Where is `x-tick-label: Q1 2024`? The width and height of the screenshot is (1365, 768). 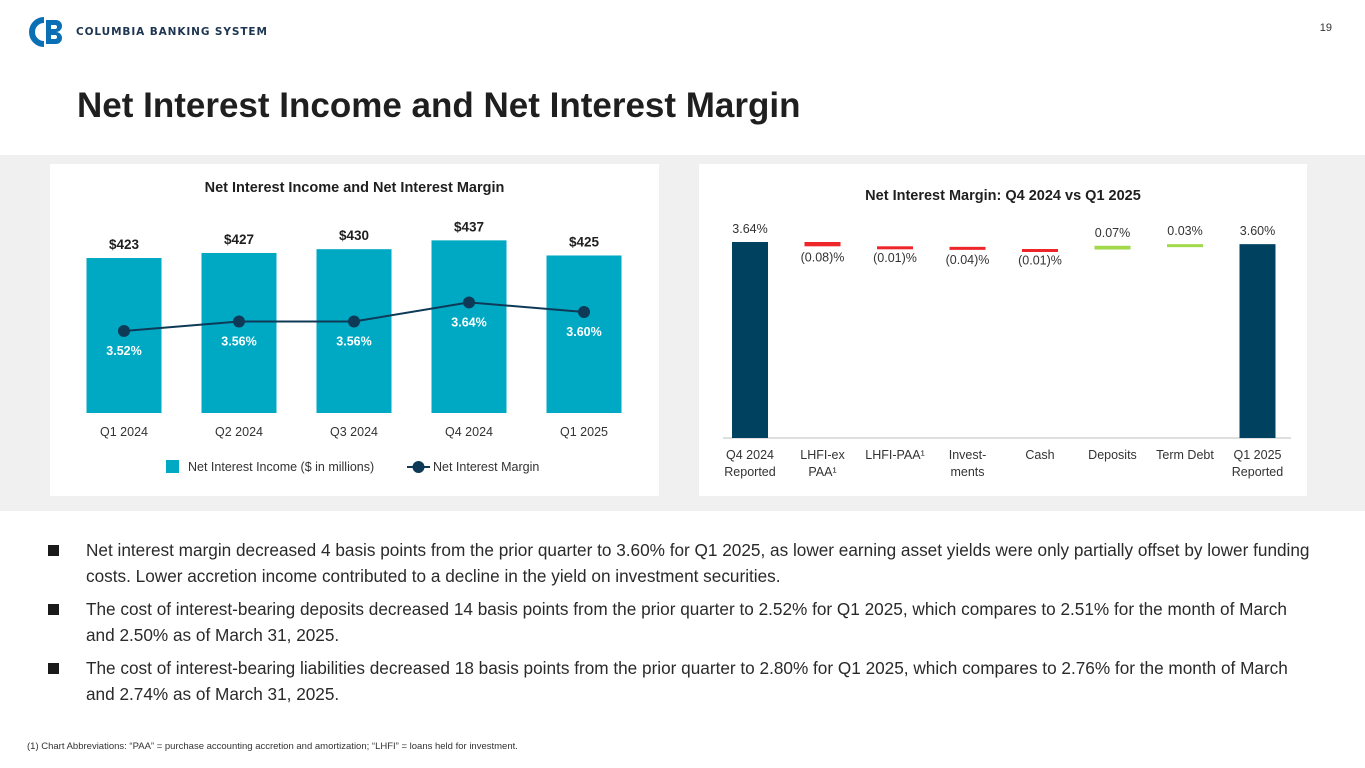 x-tick-label: Q1 2024 is located at coordinates (124, 432).